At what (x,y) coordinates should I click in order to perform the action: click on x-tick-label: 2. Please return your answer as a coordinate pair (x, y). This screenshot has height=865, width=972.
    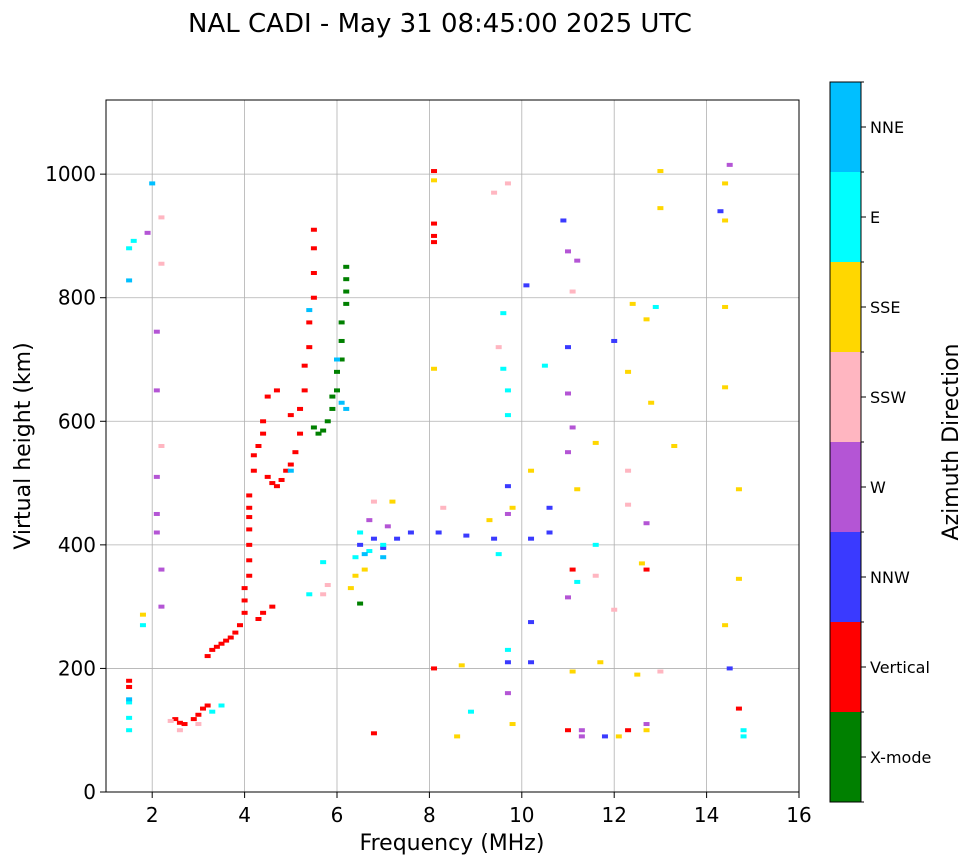
    Looking at the image, I should click on (152, 815).